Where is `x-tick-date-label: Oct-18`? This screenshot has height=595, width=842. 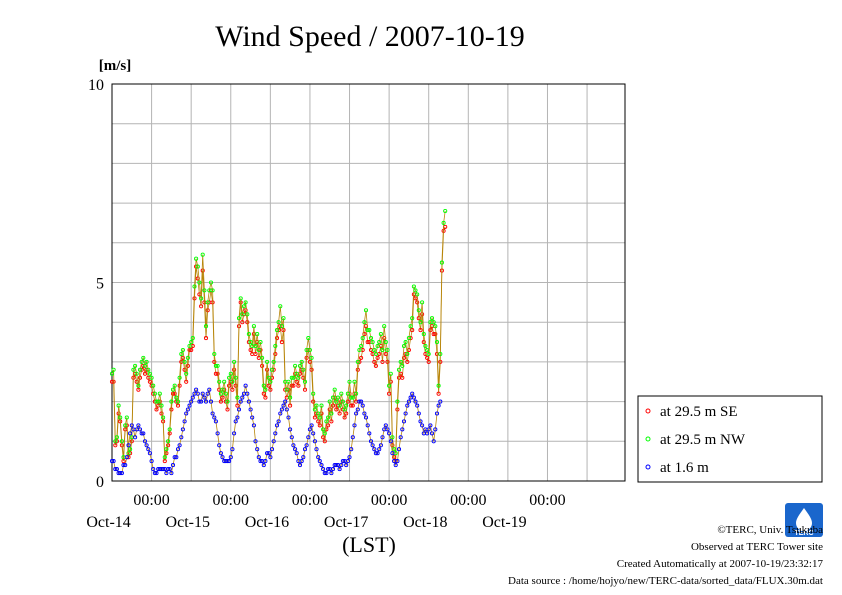
x-tick-date-label: Oct-18 is located at coordinates (425, 522).